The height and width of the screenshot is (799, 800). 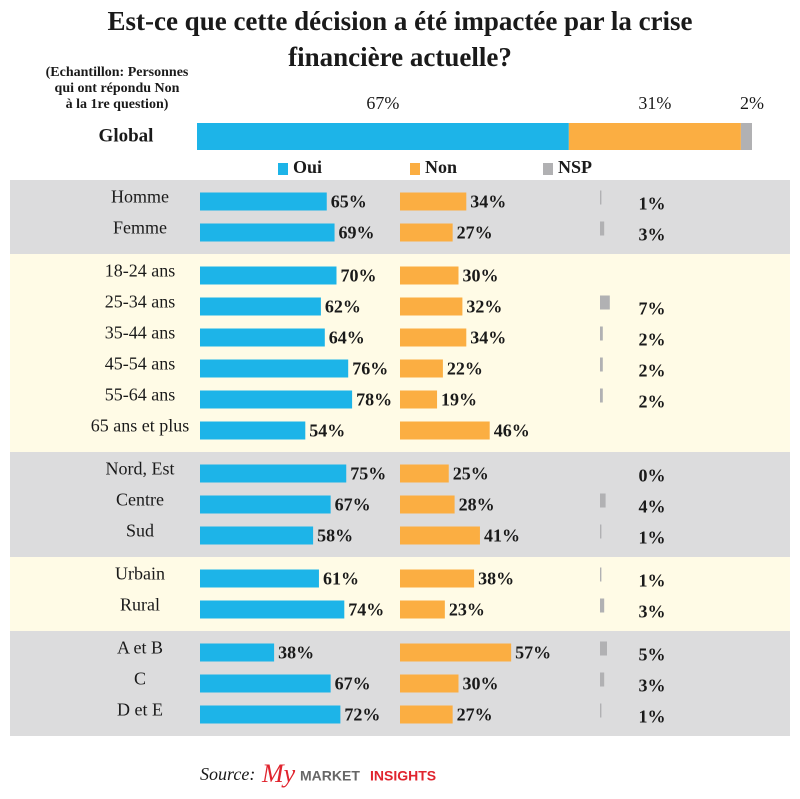 I want to click on category-label: C, so click(x=140, y=679).